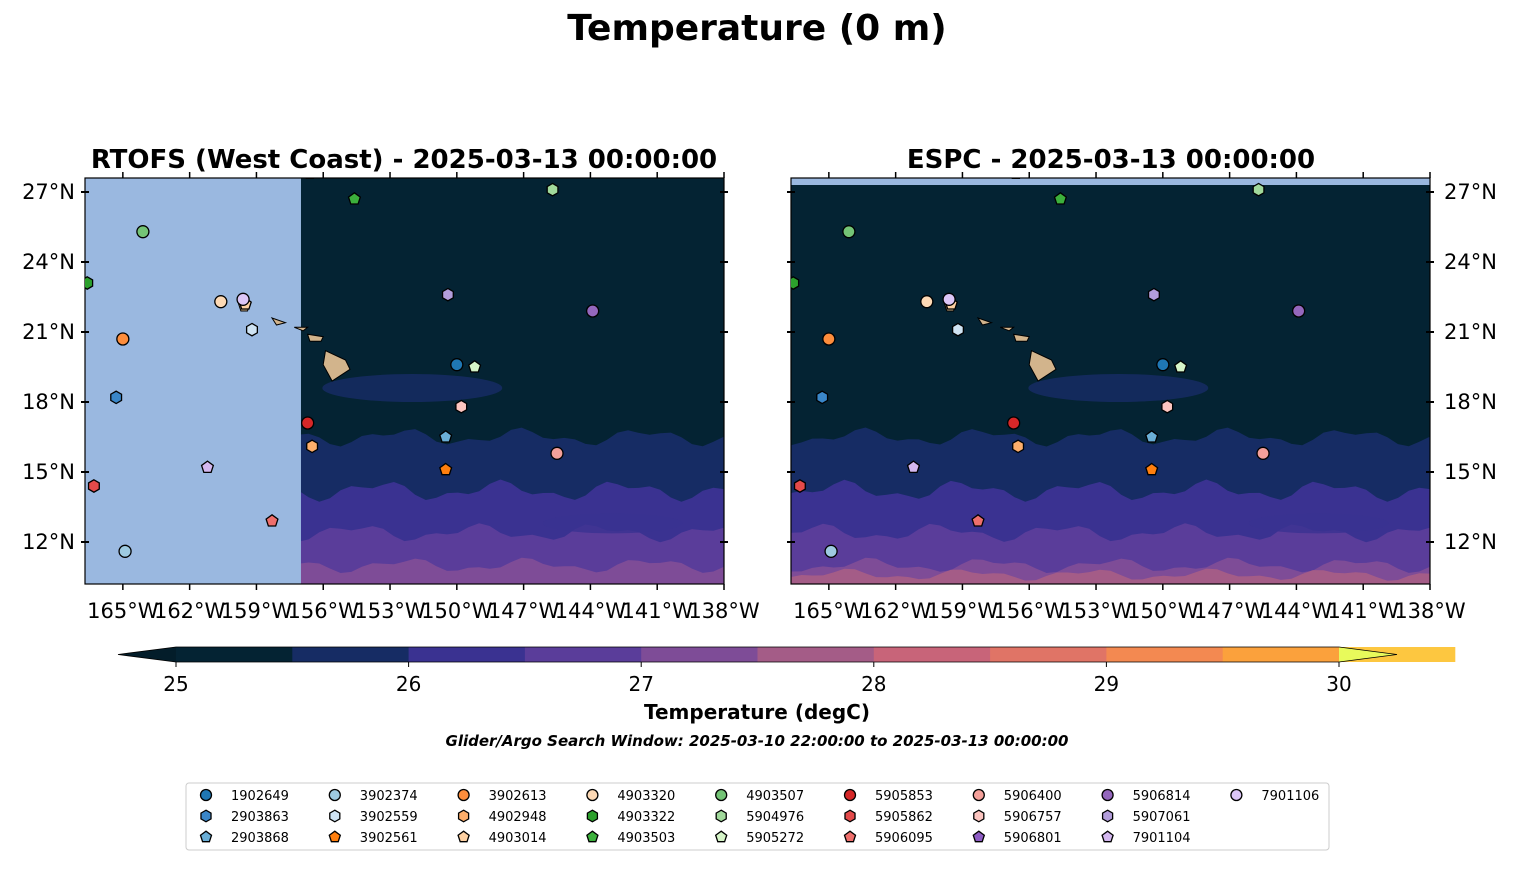  Describe the element at coordinates (389, 796) in the screenshot. I see `legend-label: 3902374` at that location.